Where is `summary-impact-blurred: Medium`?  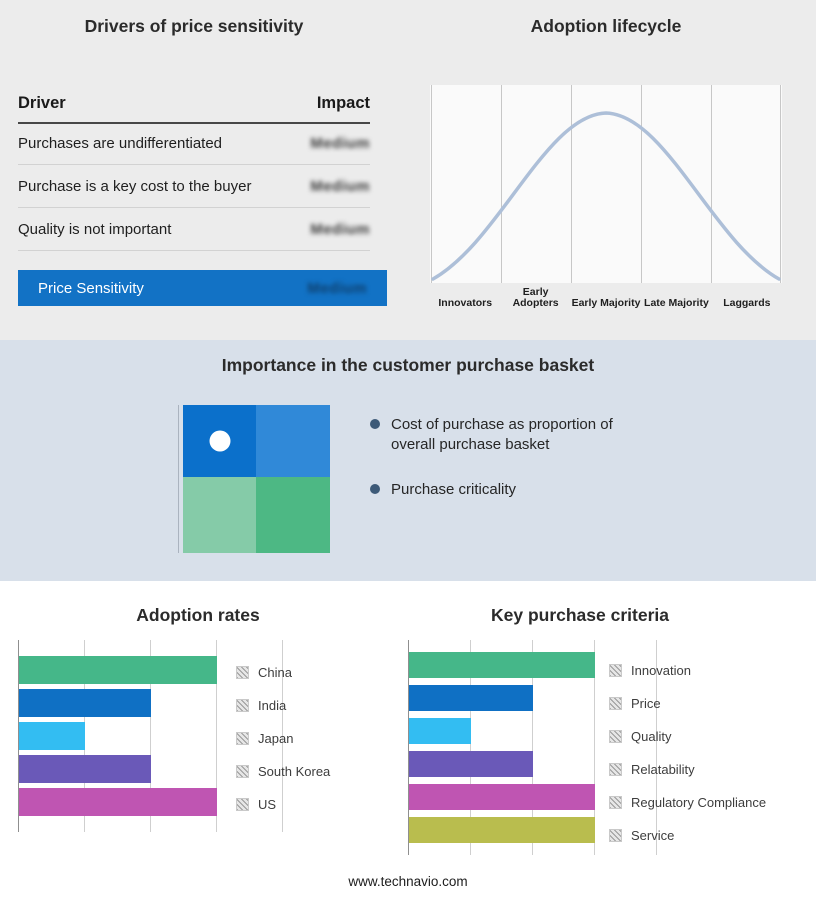 summary-impact-blurred: Medium is located at coordinates (337, 288).